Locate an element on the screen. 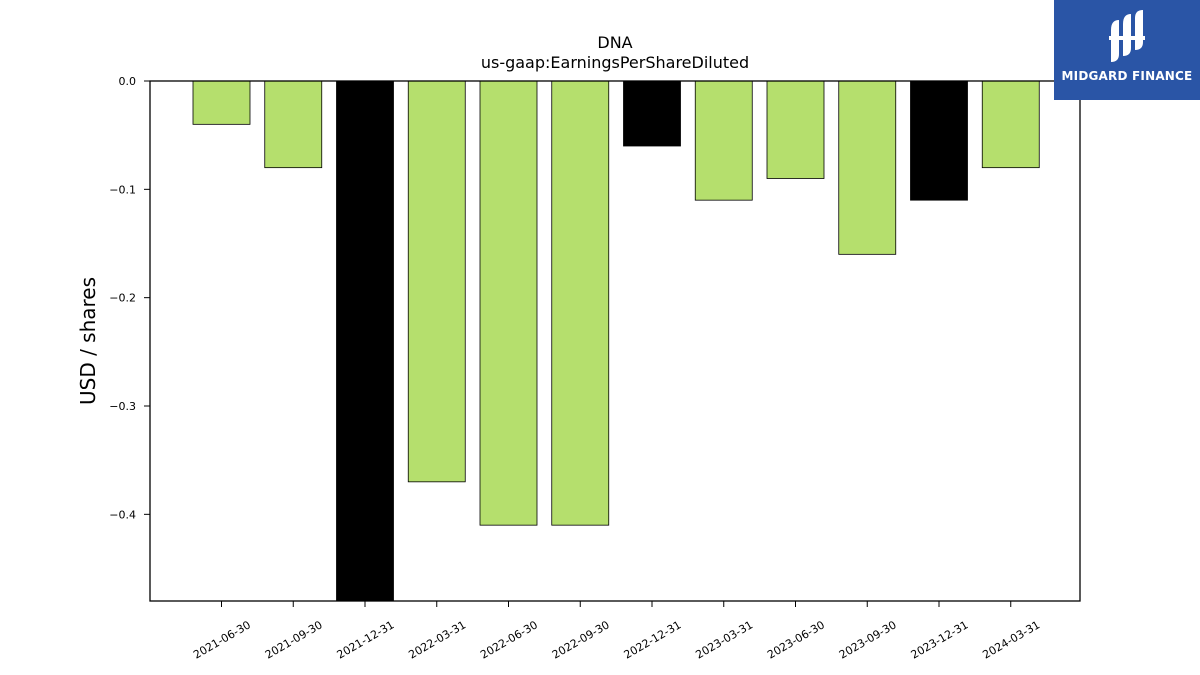 The width and height of the screenshot is (1200, 675). y-axis-label: USD / shares is located at coordinates (88, 341).